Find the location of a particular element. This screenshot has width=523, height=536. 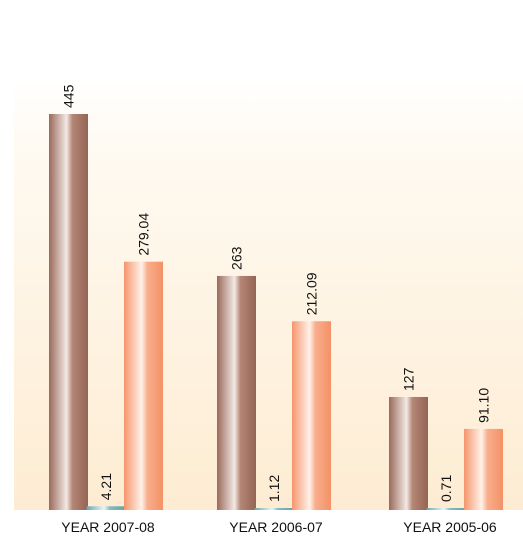

data-label-0-1: 4.21 is located at coordinates (106, 486).